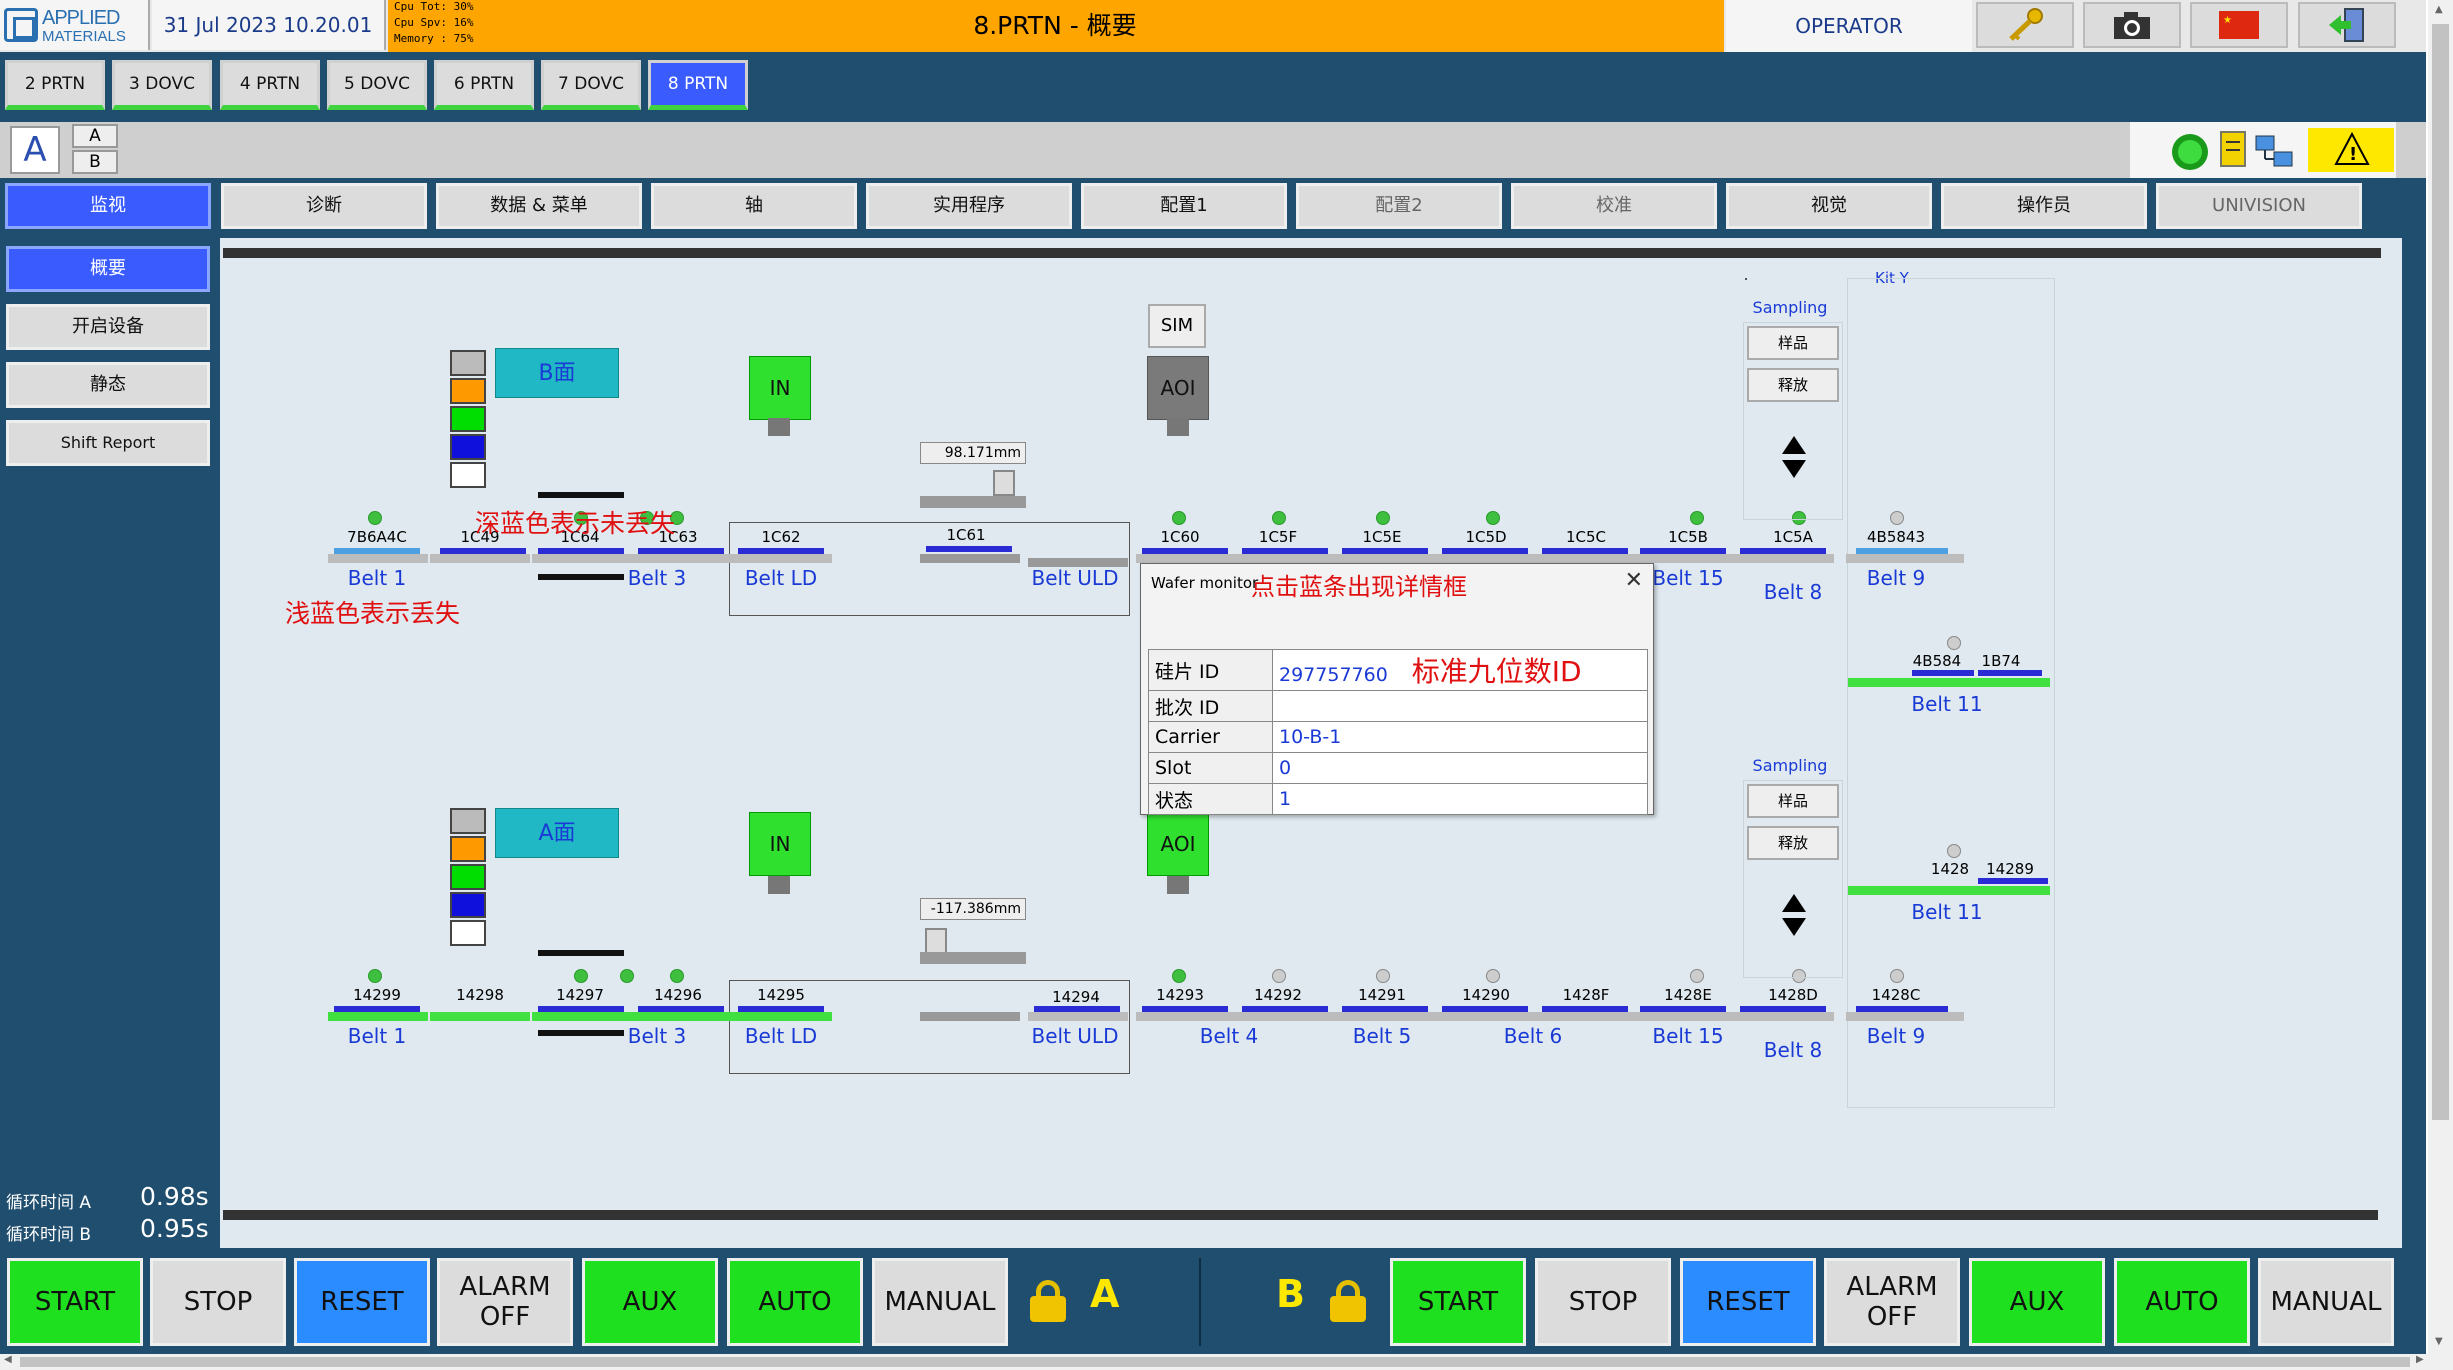  I want to click on tab-2-prtn: 2 PRTN, so click(55, 85).